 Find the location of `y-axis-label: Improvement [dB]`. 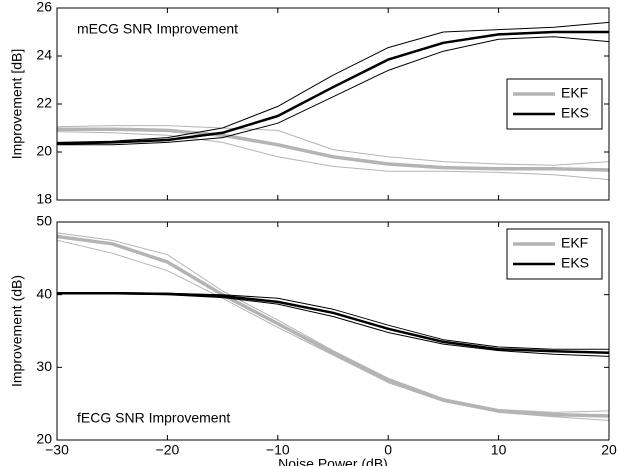

y-axis-label: Improvement [dB] is located at coordinates (17, 104).